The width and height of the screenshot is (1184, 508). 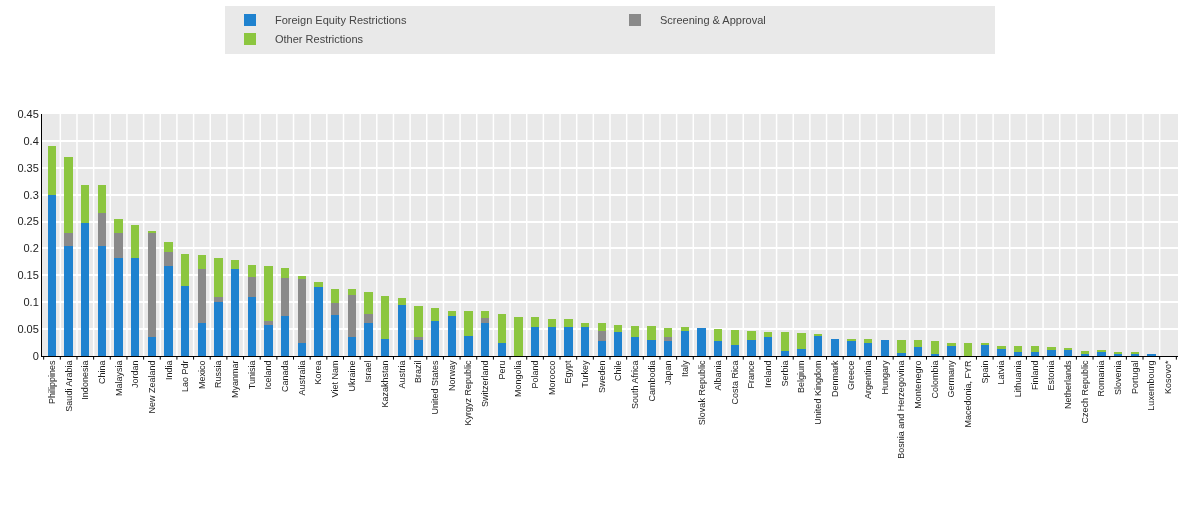 I want to click on x-tick-label: Albania, so click(x=718, y=375).